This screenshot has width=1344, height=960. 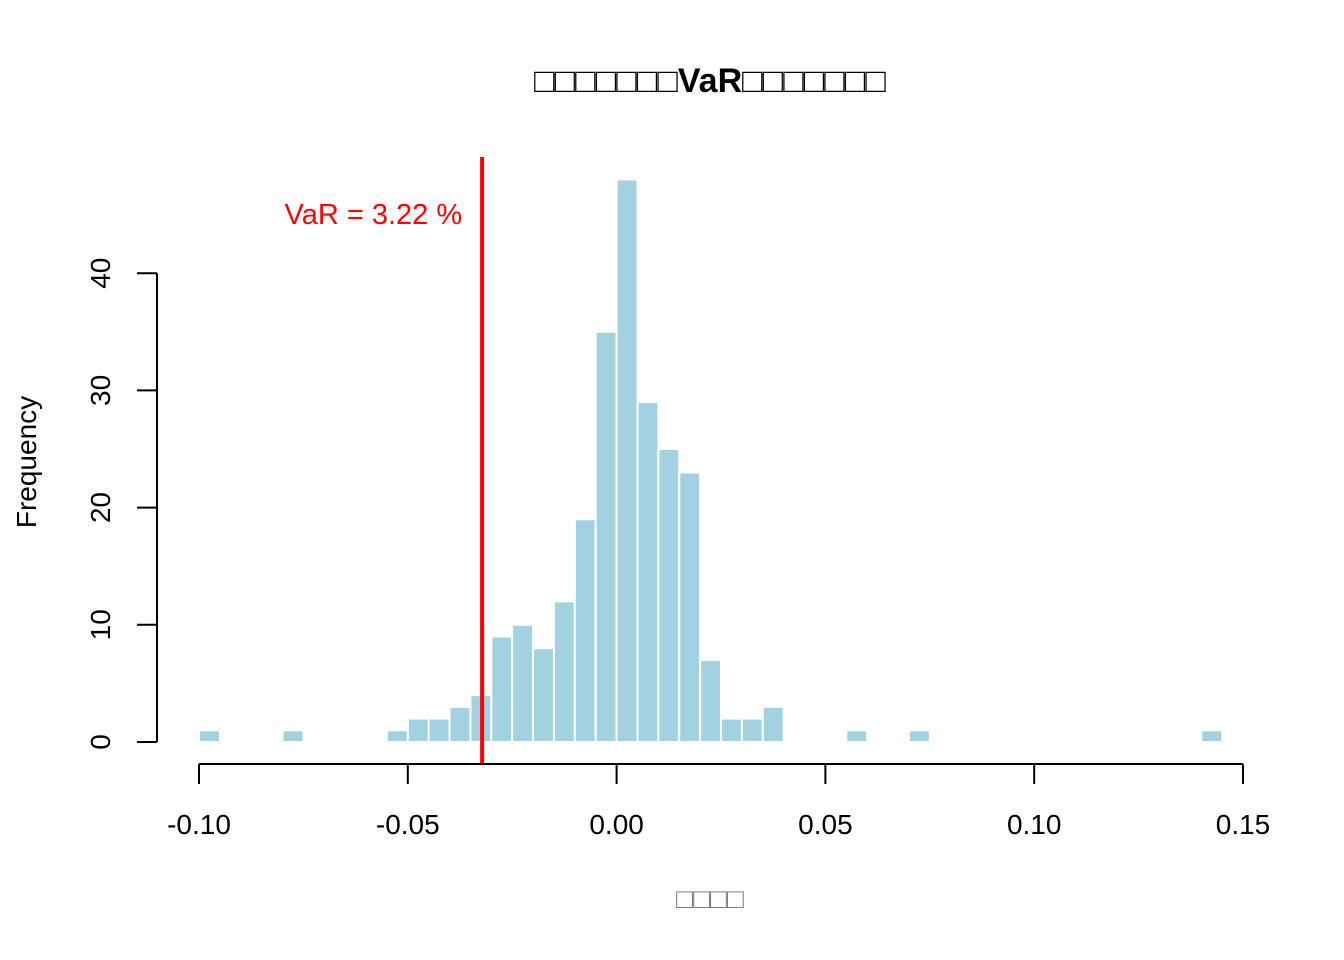 I want to click on x-tick-label-2: 0.00, so click(x=616, y=824).